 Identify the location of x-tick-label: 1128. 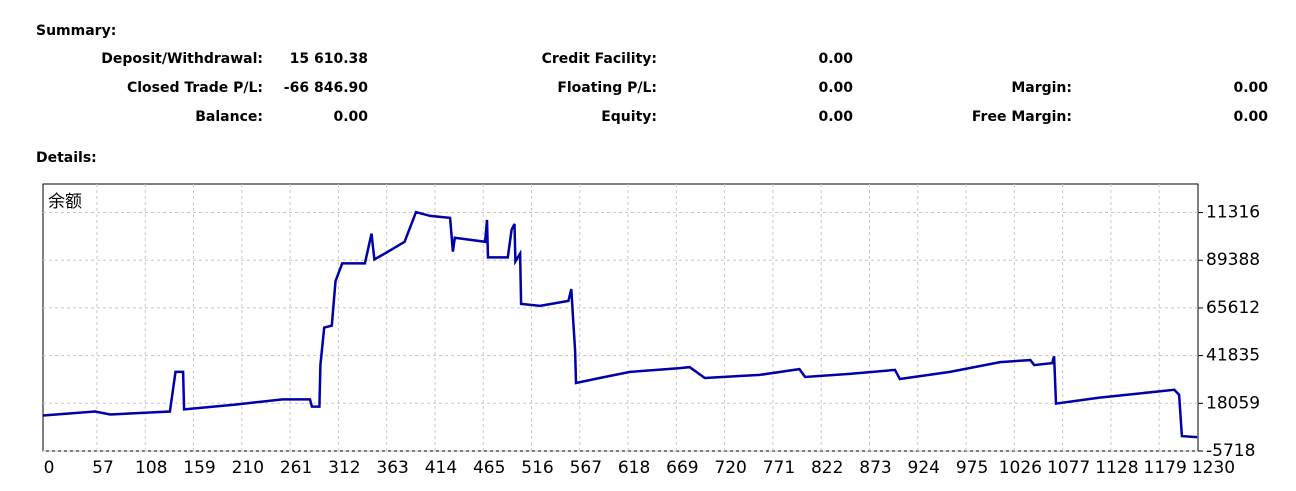
(1116, 468).